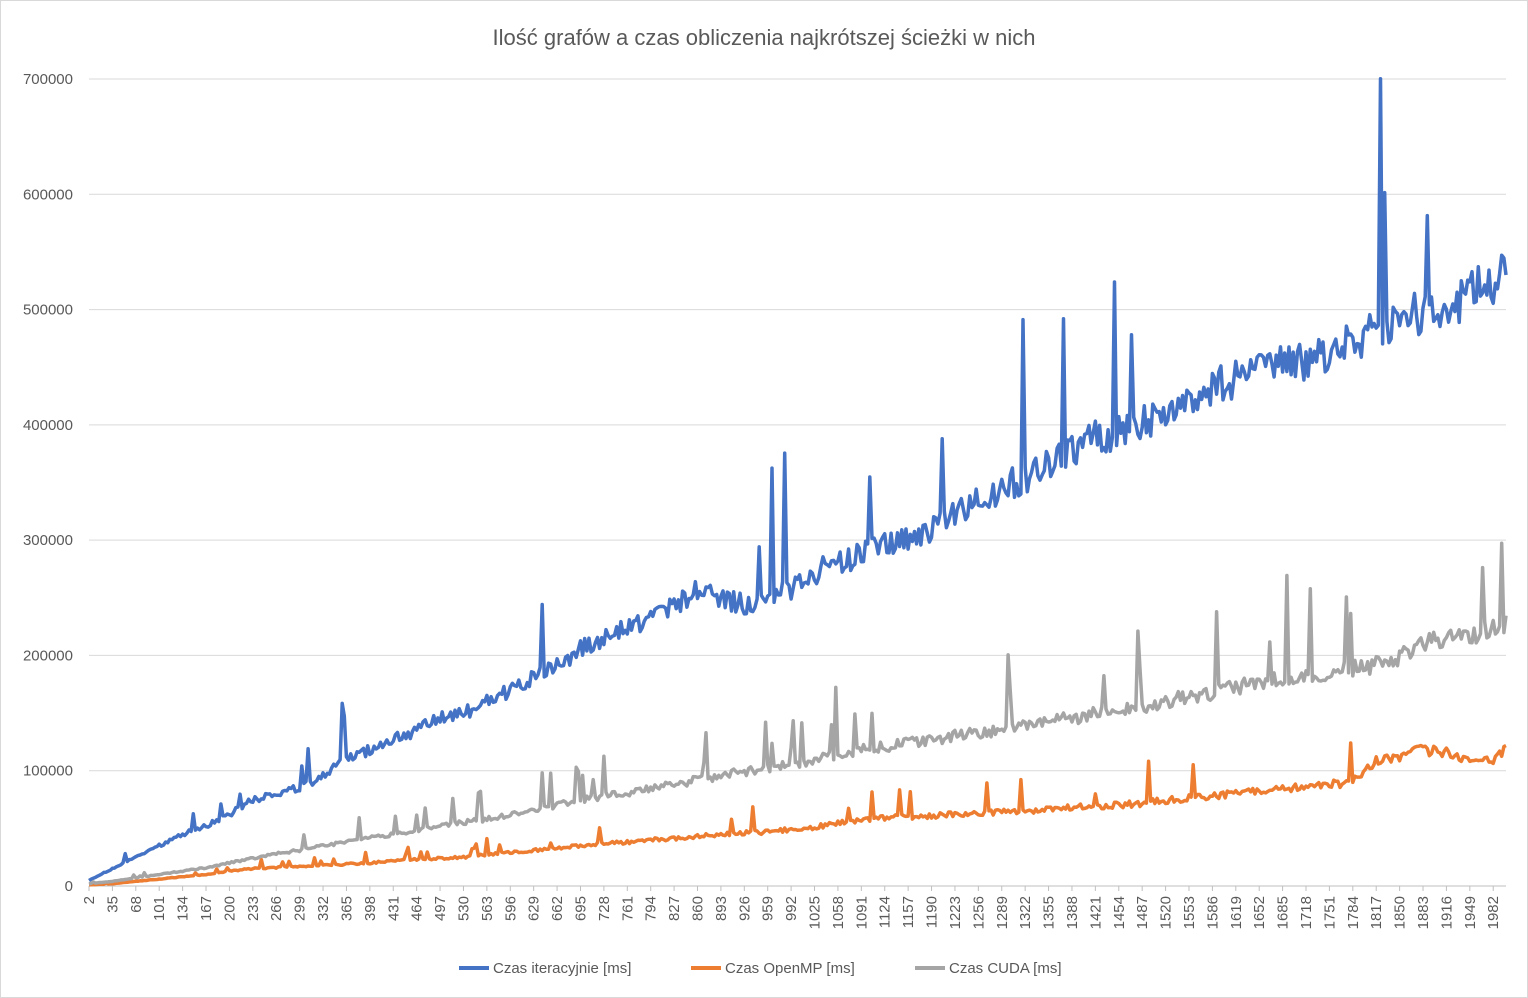 The width and height of the screenshot is (1528, 998). Describe the element at coordinates (253, 908) in the screenshot. I see `x-tick-label: 233` at that location.